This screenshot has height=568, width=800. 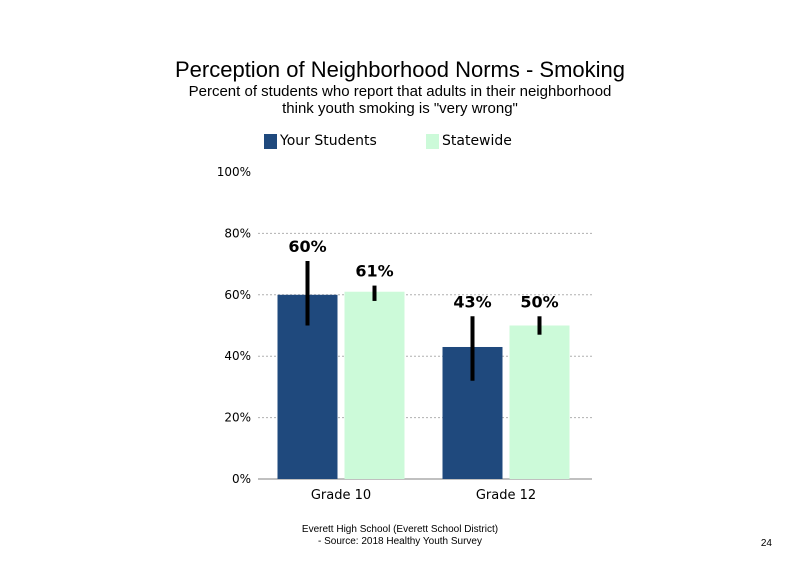 I want to click on y-tick-label: 20%, so click(x=237, y=418).